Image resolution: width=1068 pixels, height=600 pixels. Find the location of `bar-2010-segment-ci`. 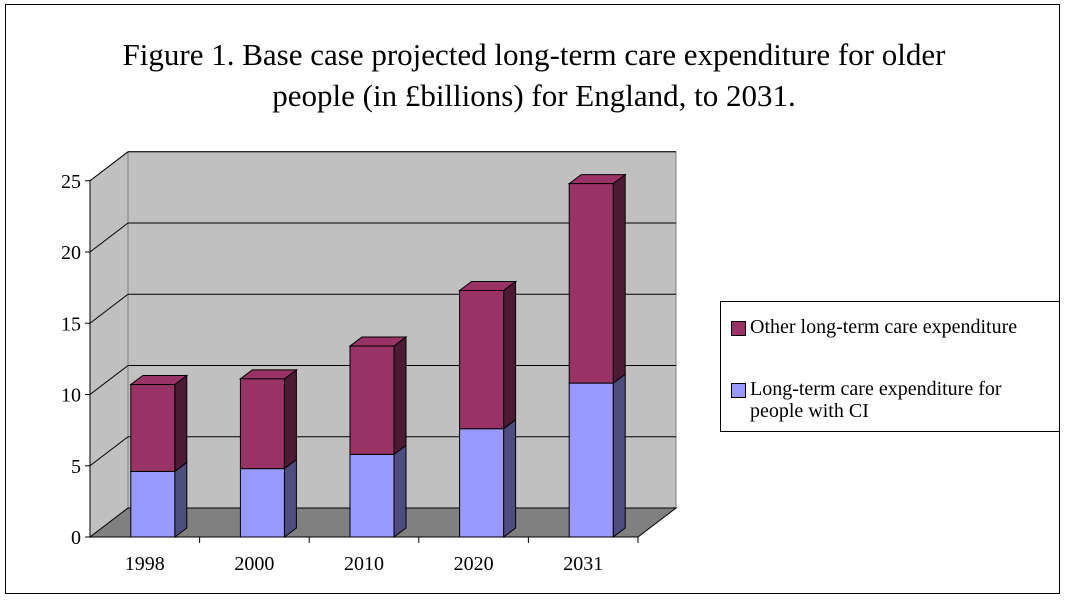

bar-2010-segment-ci is located at coordinates (378, 491).